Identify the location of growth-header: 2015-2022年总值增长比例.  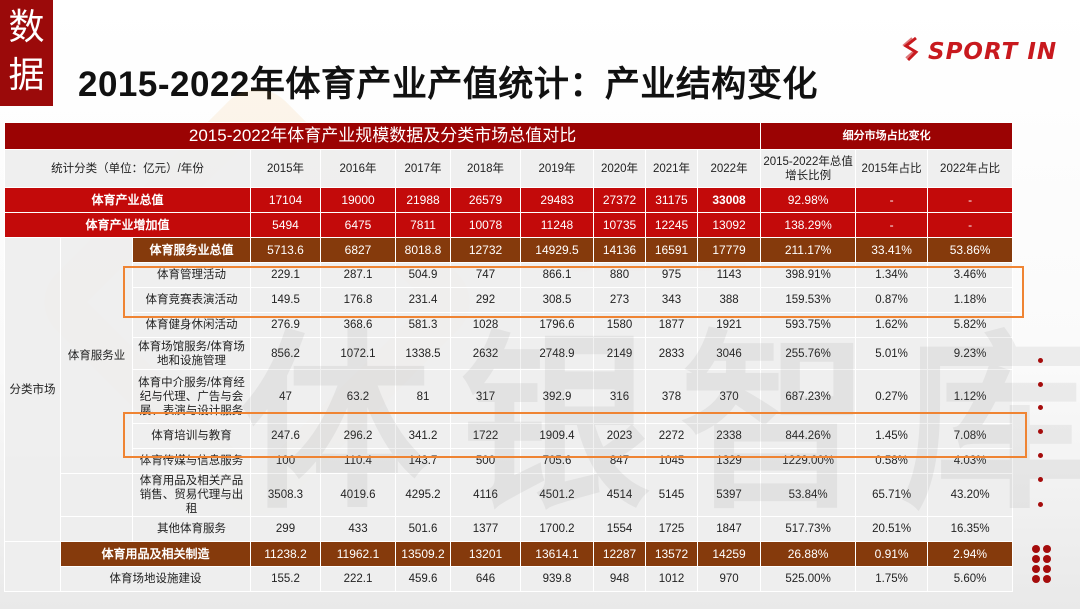
(808, 168).